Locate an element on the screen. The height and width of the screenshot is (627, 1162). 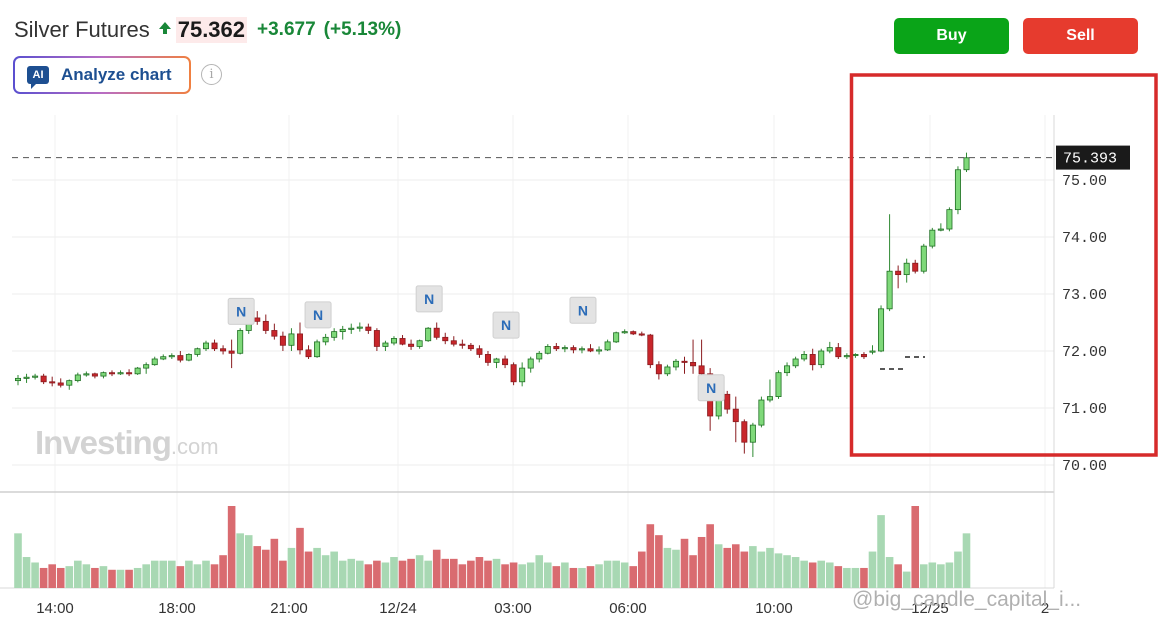
investing-watermark: Investing.com is located at coordinates (127, 443).